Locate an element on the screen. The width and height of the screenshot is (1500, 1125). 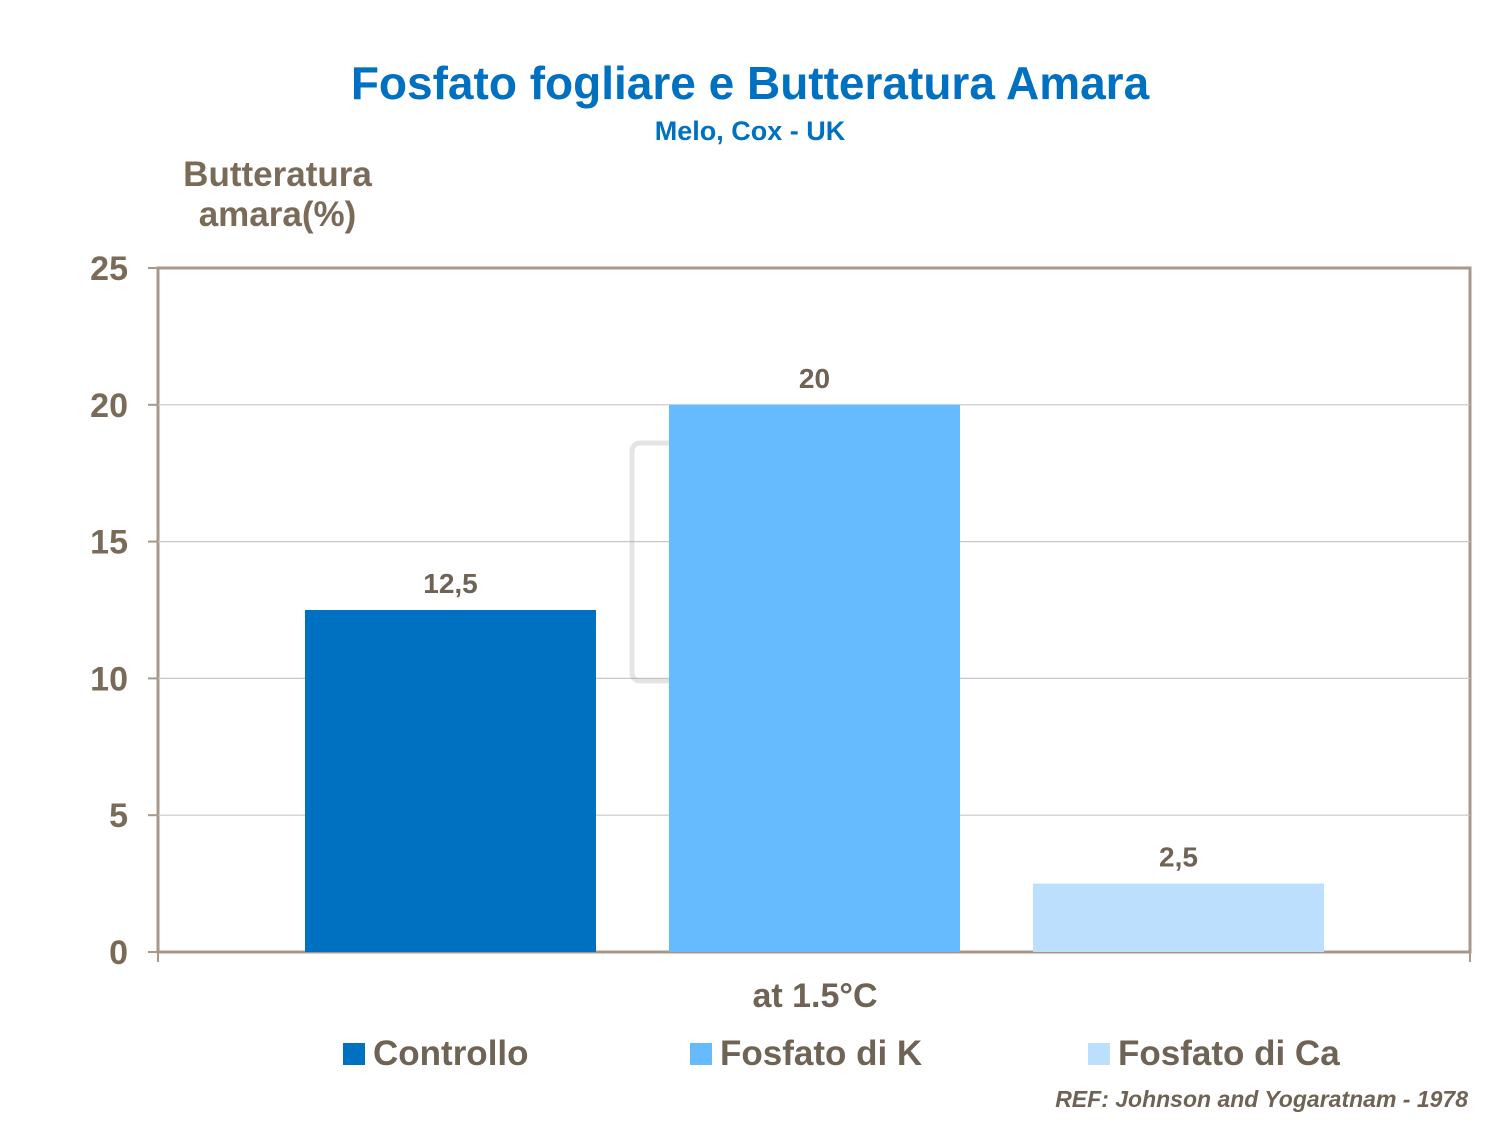
legend-item-fosfato-k: Fosfato di K is located at coordinates (806, 1054).